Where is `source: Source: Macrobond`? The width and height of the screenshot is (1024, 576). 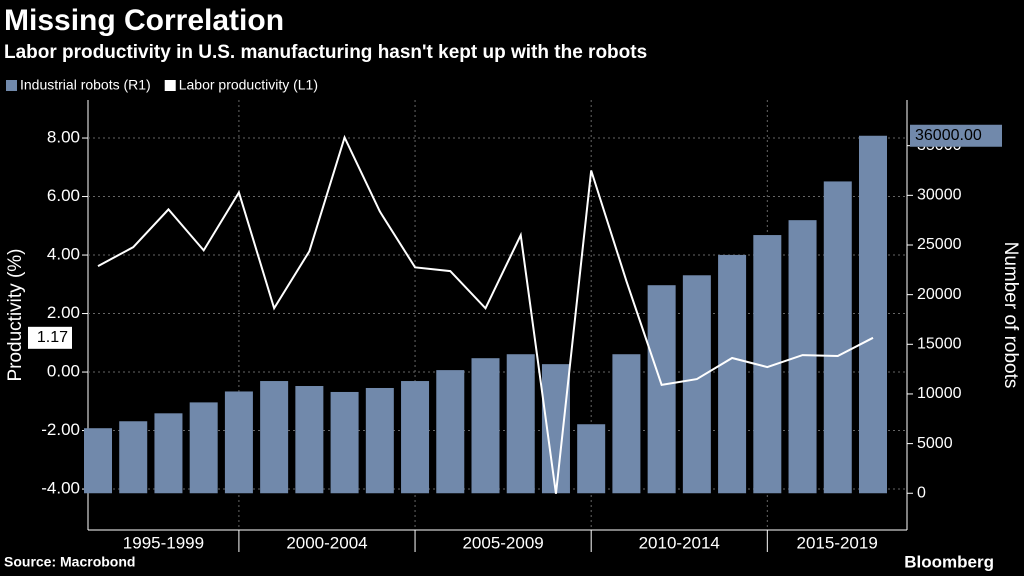
source: Source: Macrobond is located at coordinates (69, 562).